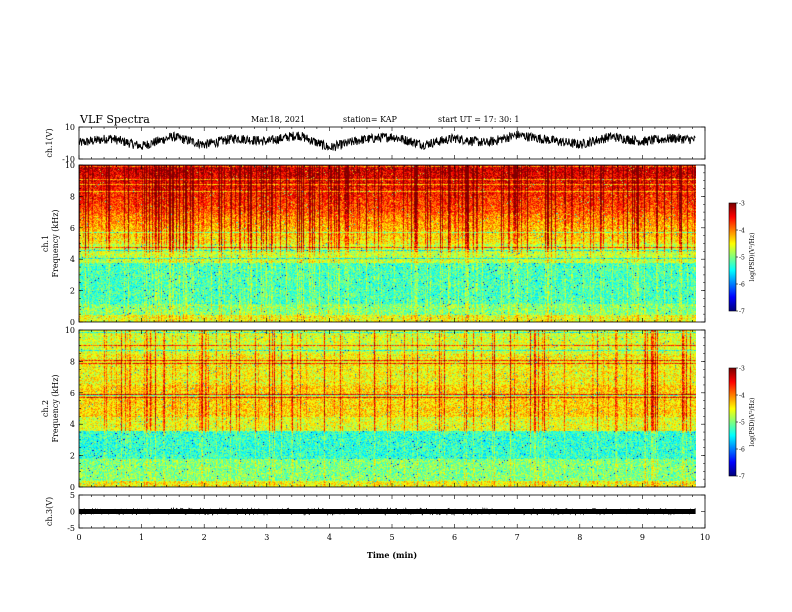 This screenshot has width=792, height=612. Describe the element at coordinates (72, 228) in the screenshot. I see `ch1-spectrogram-ytick-label: 6` at that location.